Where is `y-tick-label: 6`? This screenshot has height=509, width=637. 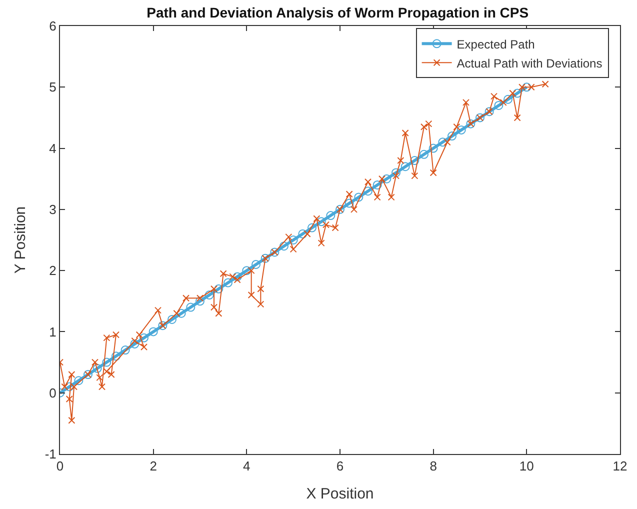
y-tick-label: 6 is located at coordinates (52, 26).